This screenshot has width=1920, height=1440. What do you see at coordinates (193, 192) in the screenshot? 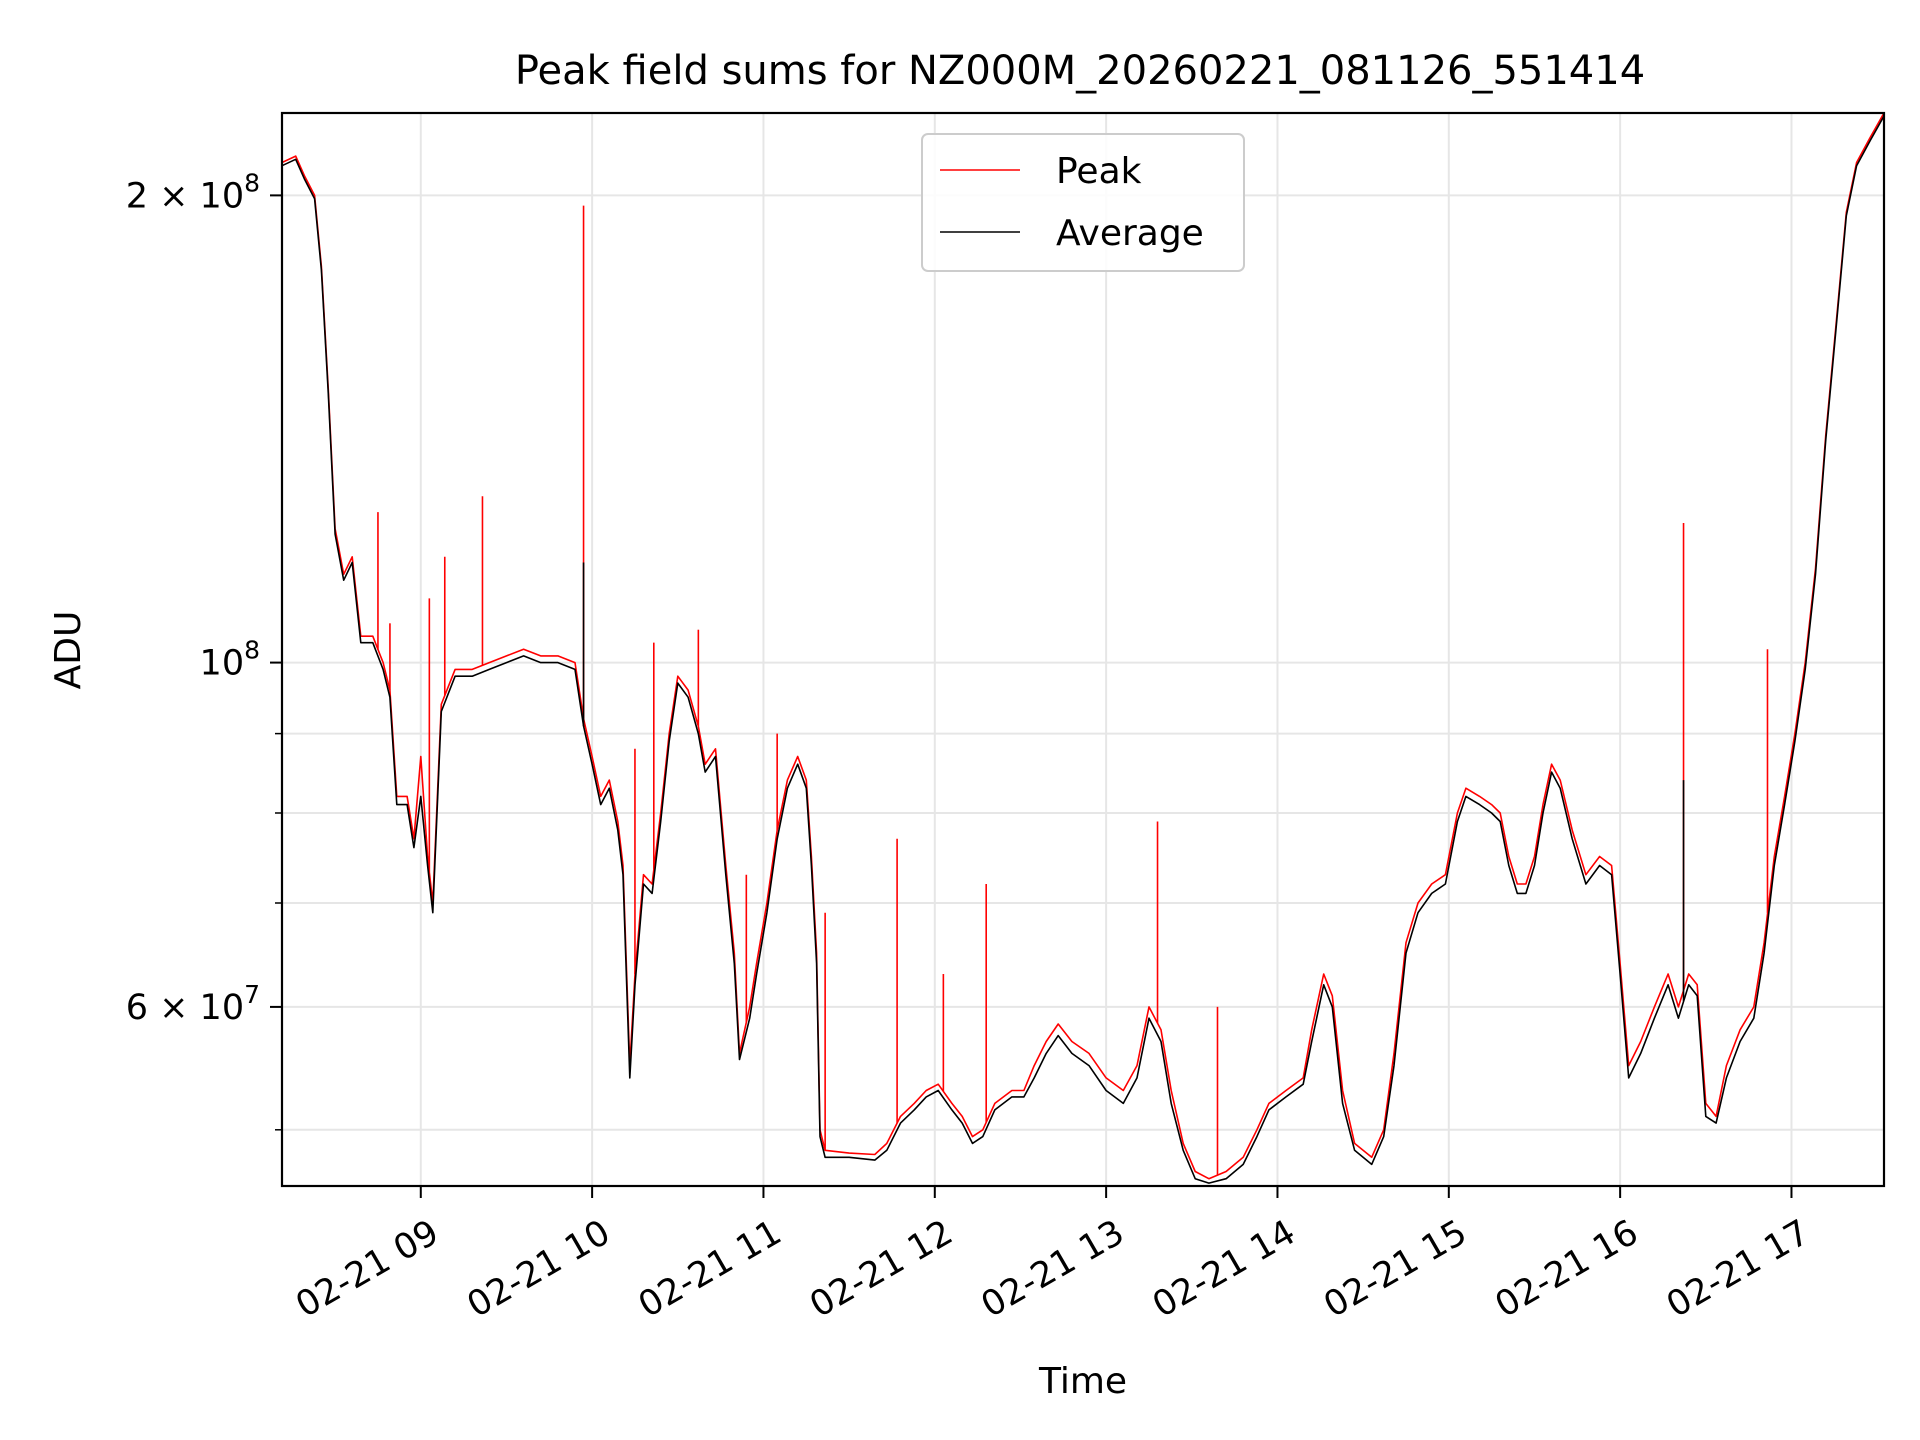
I see `y-tick-label: 2 × 108` at bounding box center [193, 192].